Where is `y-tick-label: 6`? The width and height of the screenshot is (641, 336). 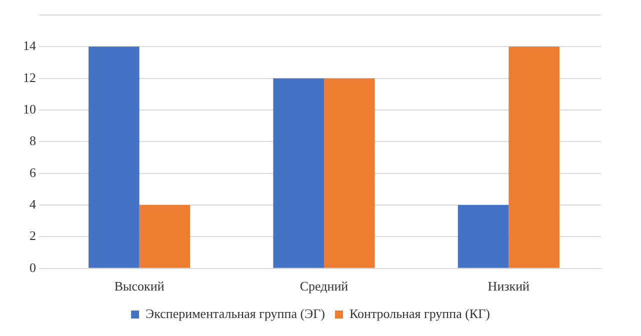 y-tick-label: 6 is located at coordinates (33, 172).